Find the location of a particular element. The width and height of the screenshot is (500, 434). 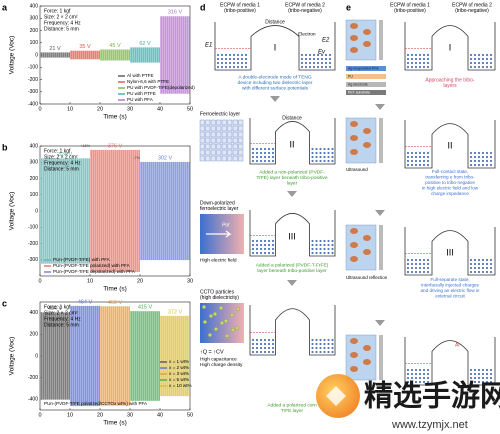

caption: in high electric field and low is located at coordinates (450, 188).